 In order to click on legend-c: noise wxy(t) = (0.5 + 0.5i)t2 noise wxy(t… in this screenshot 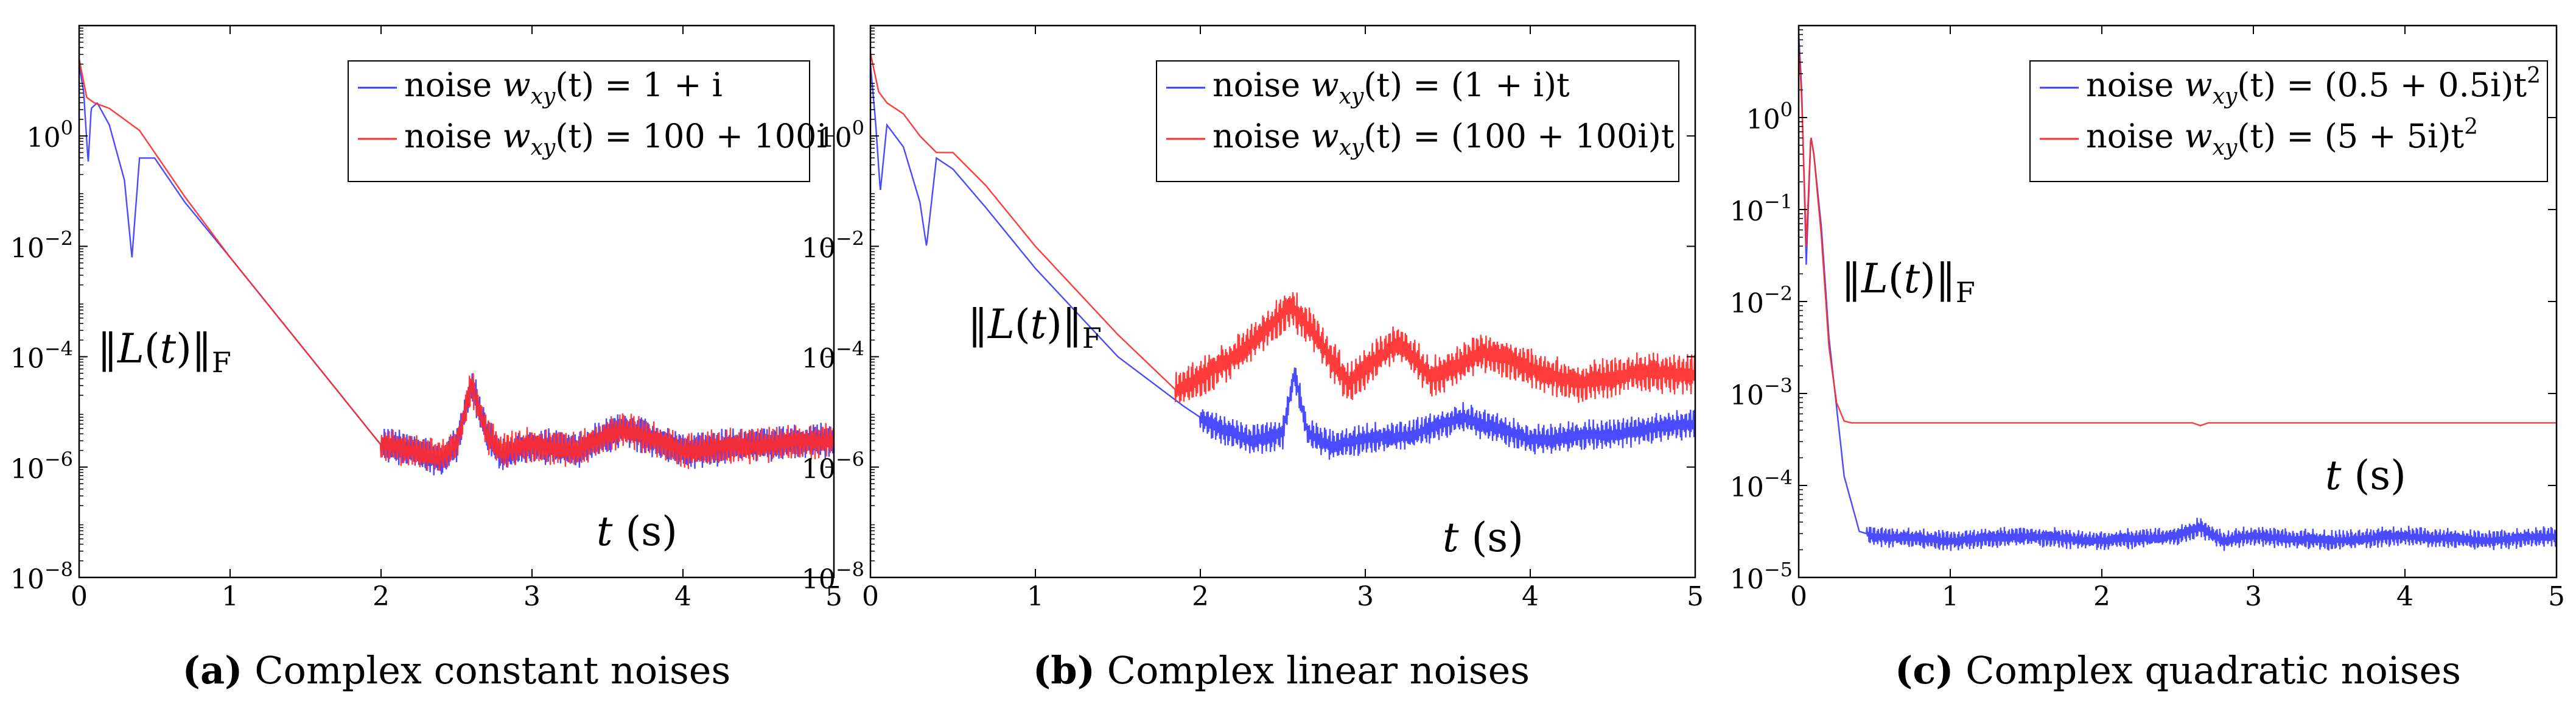, I will do `click(2288, 121)`.